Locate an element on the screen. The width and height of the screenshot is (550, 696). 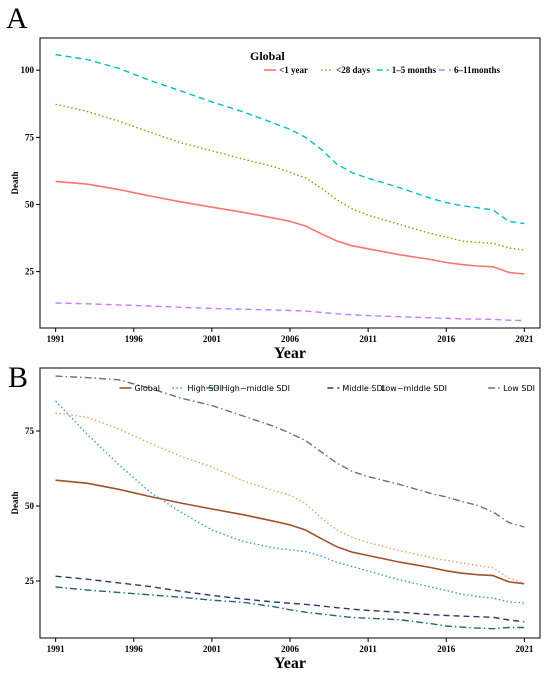
legend-label-4: 6–11months is located at coordinates (477, 70).